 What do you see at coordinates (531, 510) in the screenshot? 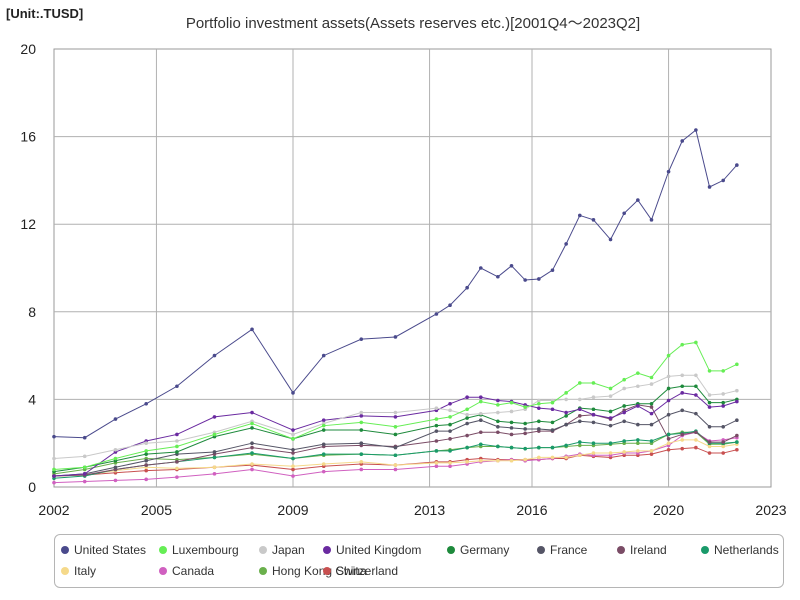
I see `x-tick-label: 2016` at bounding box center [531, 510].